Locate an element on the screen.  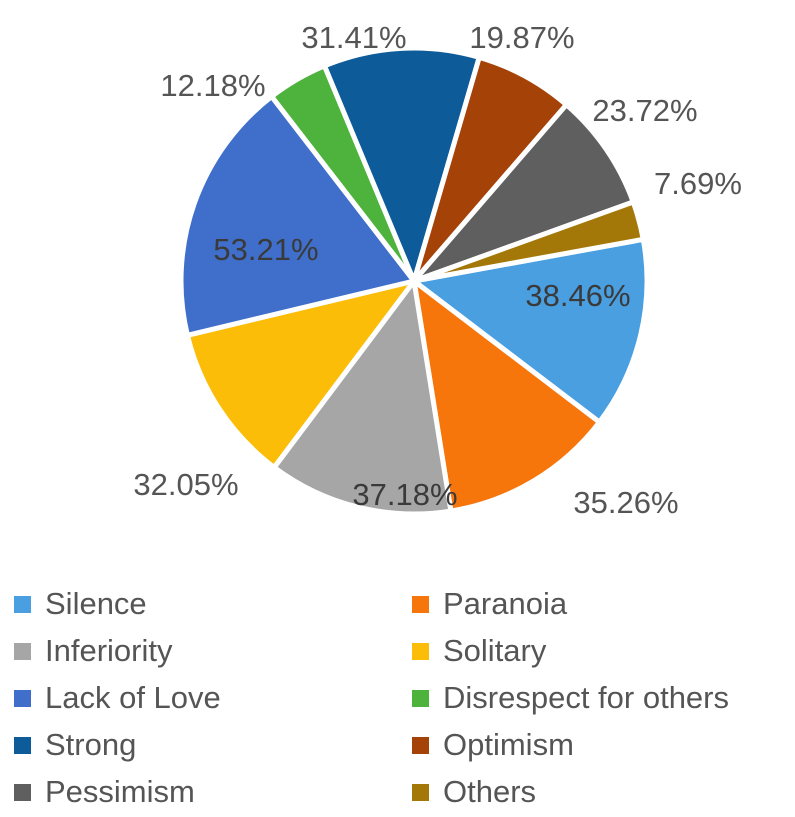
data-label-optimism: 19.87% is located at coordinates (521, 37).